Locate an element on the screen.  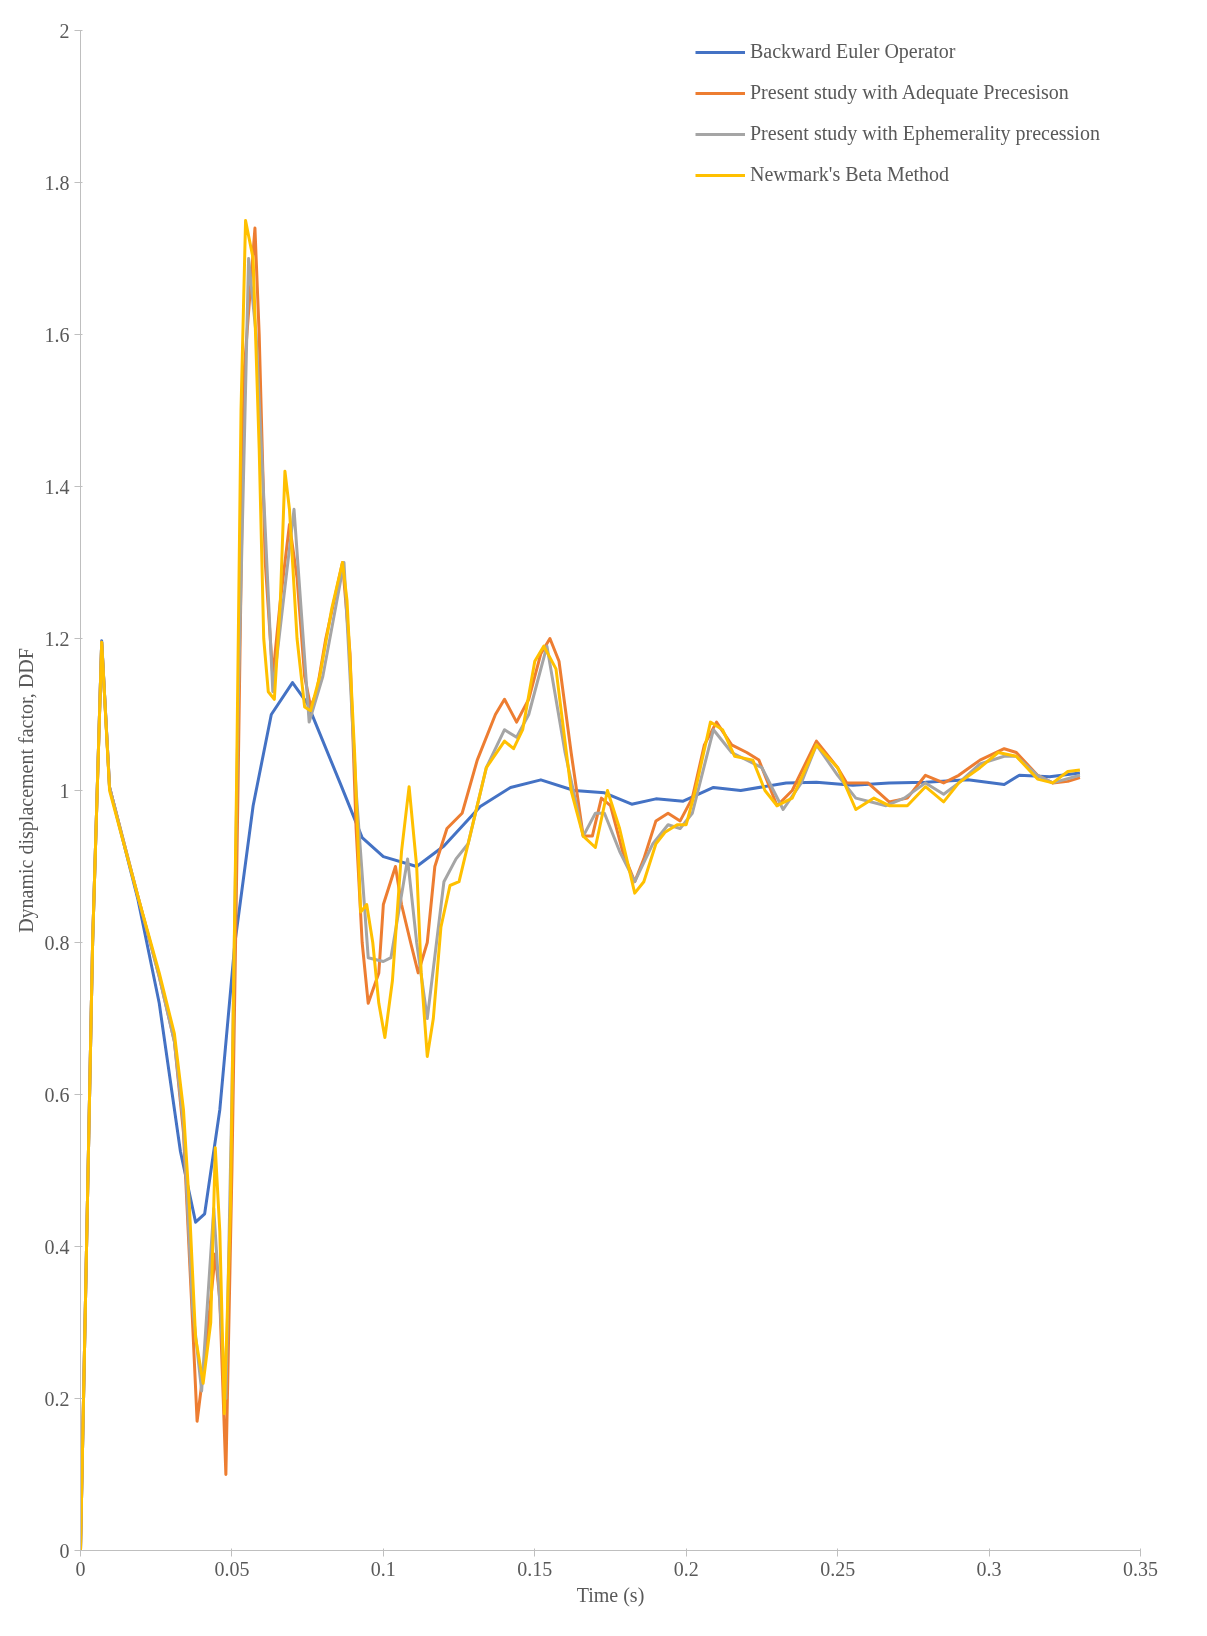
legend-label: Present study with Adequate Precesison is located at coordinates (910, 92).